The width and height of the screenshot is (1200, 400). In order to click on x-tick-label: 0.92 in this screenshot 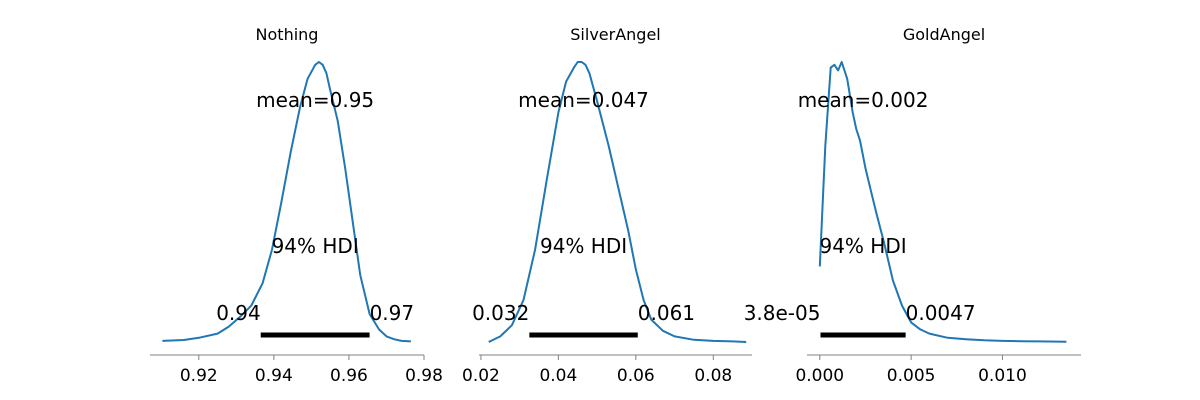, I will do `click(199, 376)`.